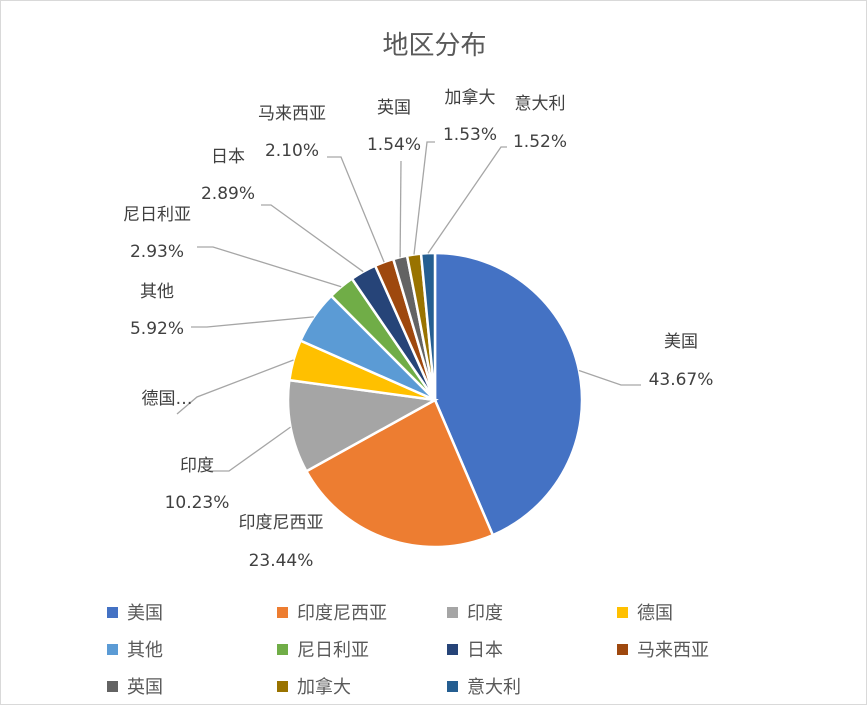  Describe the element at coordinates (157, 215) in the screenshot. I see `slice-name-label-6: 尼日利亚` at that location.